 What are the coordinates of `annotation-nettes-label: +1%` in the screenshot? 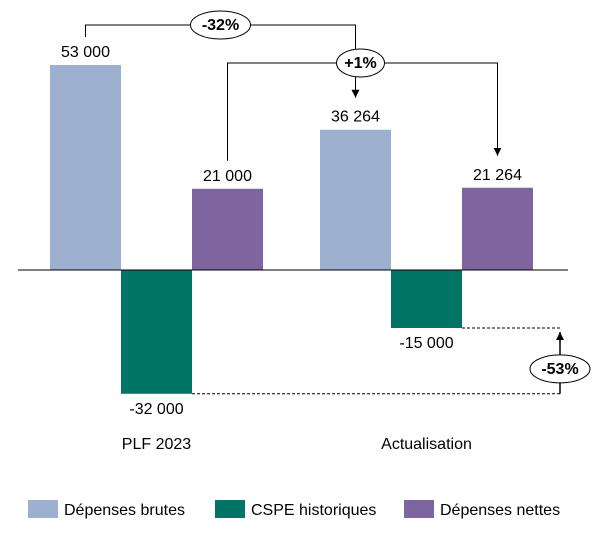 It's located at (360, 63).